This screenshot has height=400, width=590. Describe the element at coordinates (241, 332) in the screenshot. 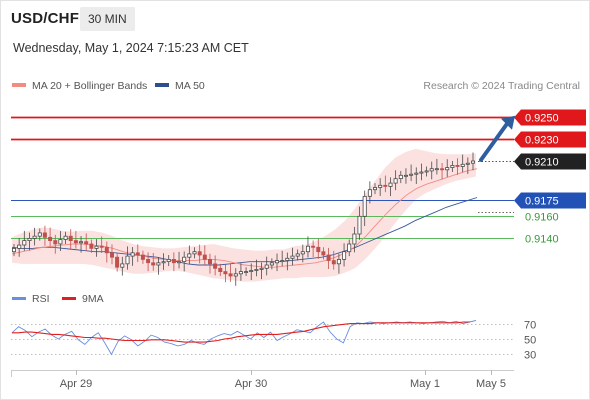

I see `rsi-series-9ma` at that location.